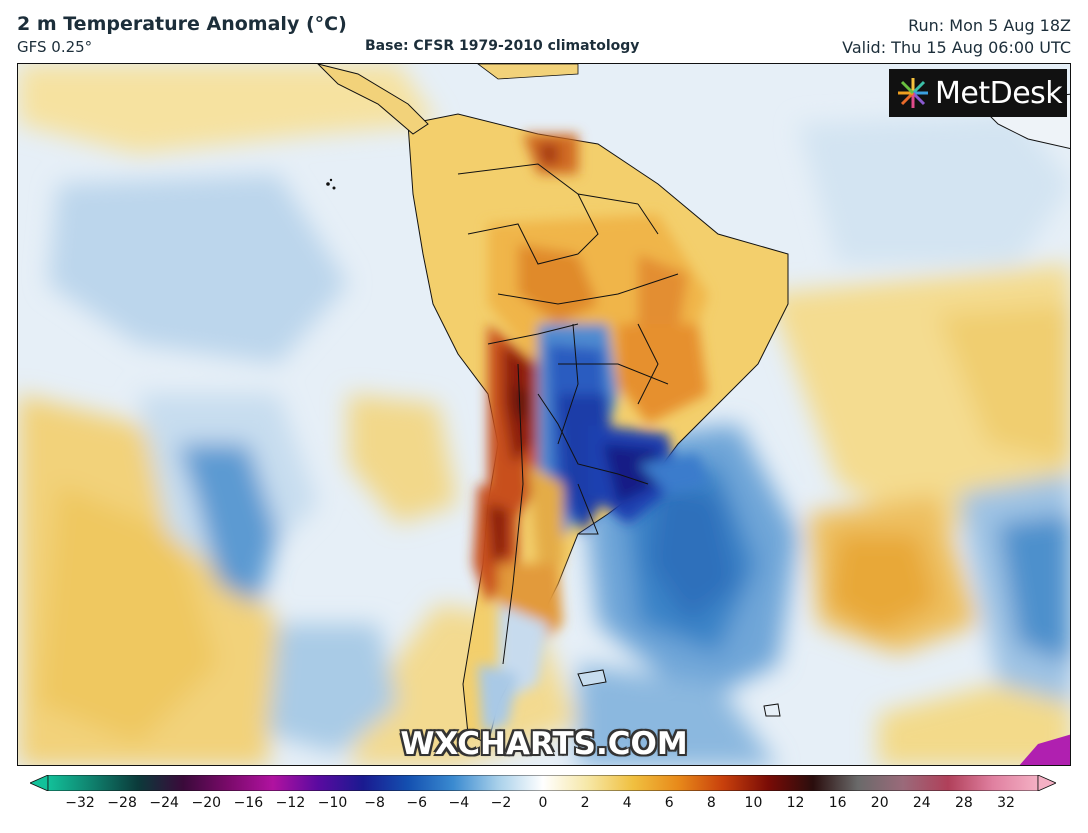 This screenshot has width=1088, height=833. Describe the element at coordinates (913, 93) in the screenshot. I see `metdesk-logo-icon` at that location.